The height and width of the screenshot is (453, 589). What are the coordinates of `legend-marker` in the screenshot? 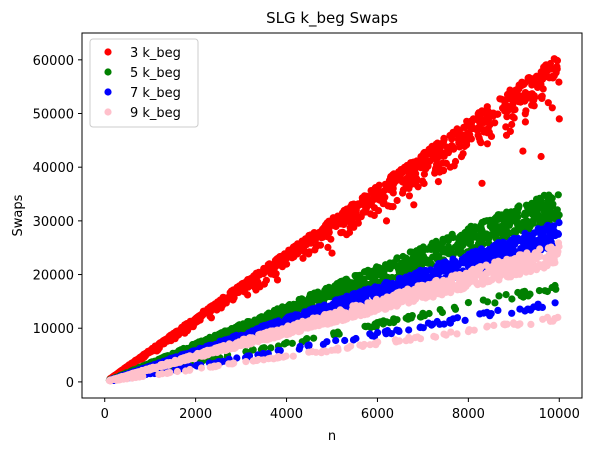 It's located at (108, 52).